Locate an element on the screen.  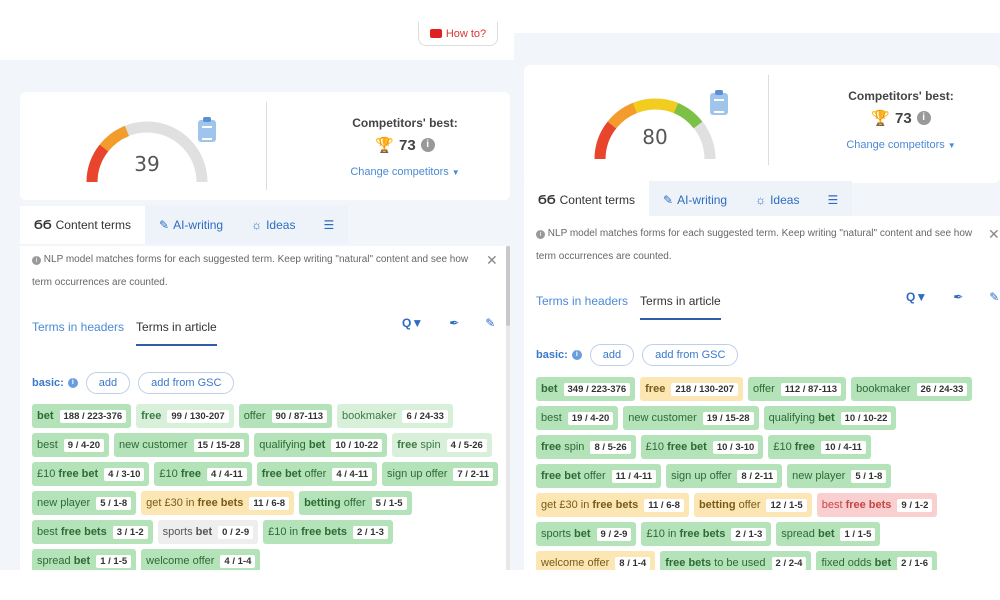
term-chip: offer 112 / 87-113 is located at coordinates (797, 389).